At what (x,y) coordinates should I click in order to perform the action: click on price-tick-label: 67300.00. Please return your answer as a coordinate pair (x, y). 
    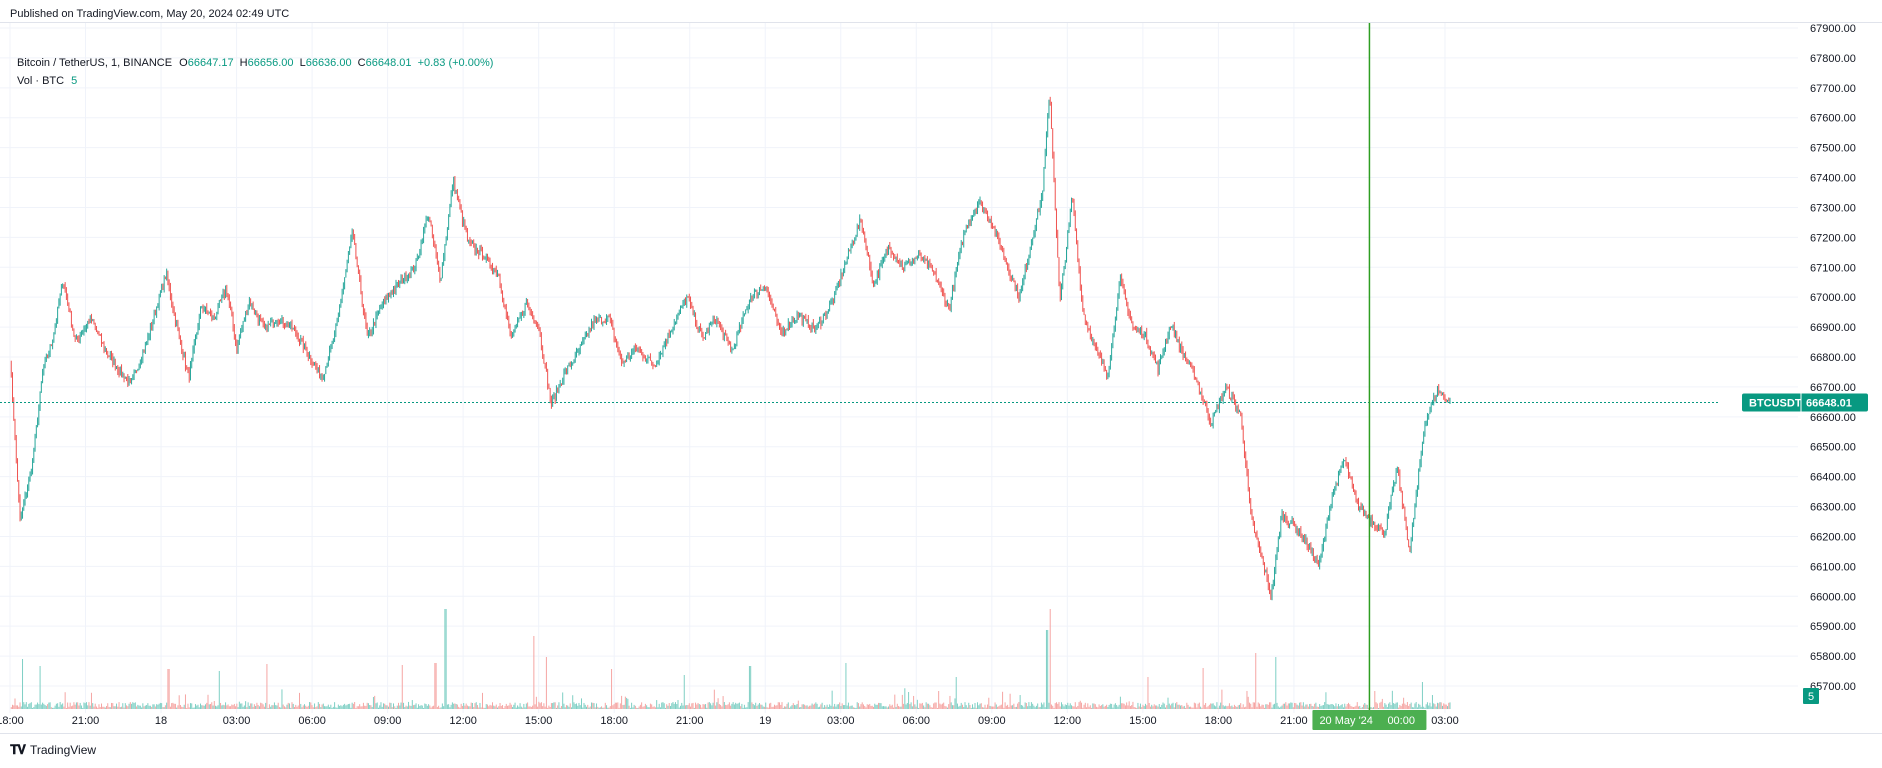
    Looking at the image, I should click on (1833, 208).